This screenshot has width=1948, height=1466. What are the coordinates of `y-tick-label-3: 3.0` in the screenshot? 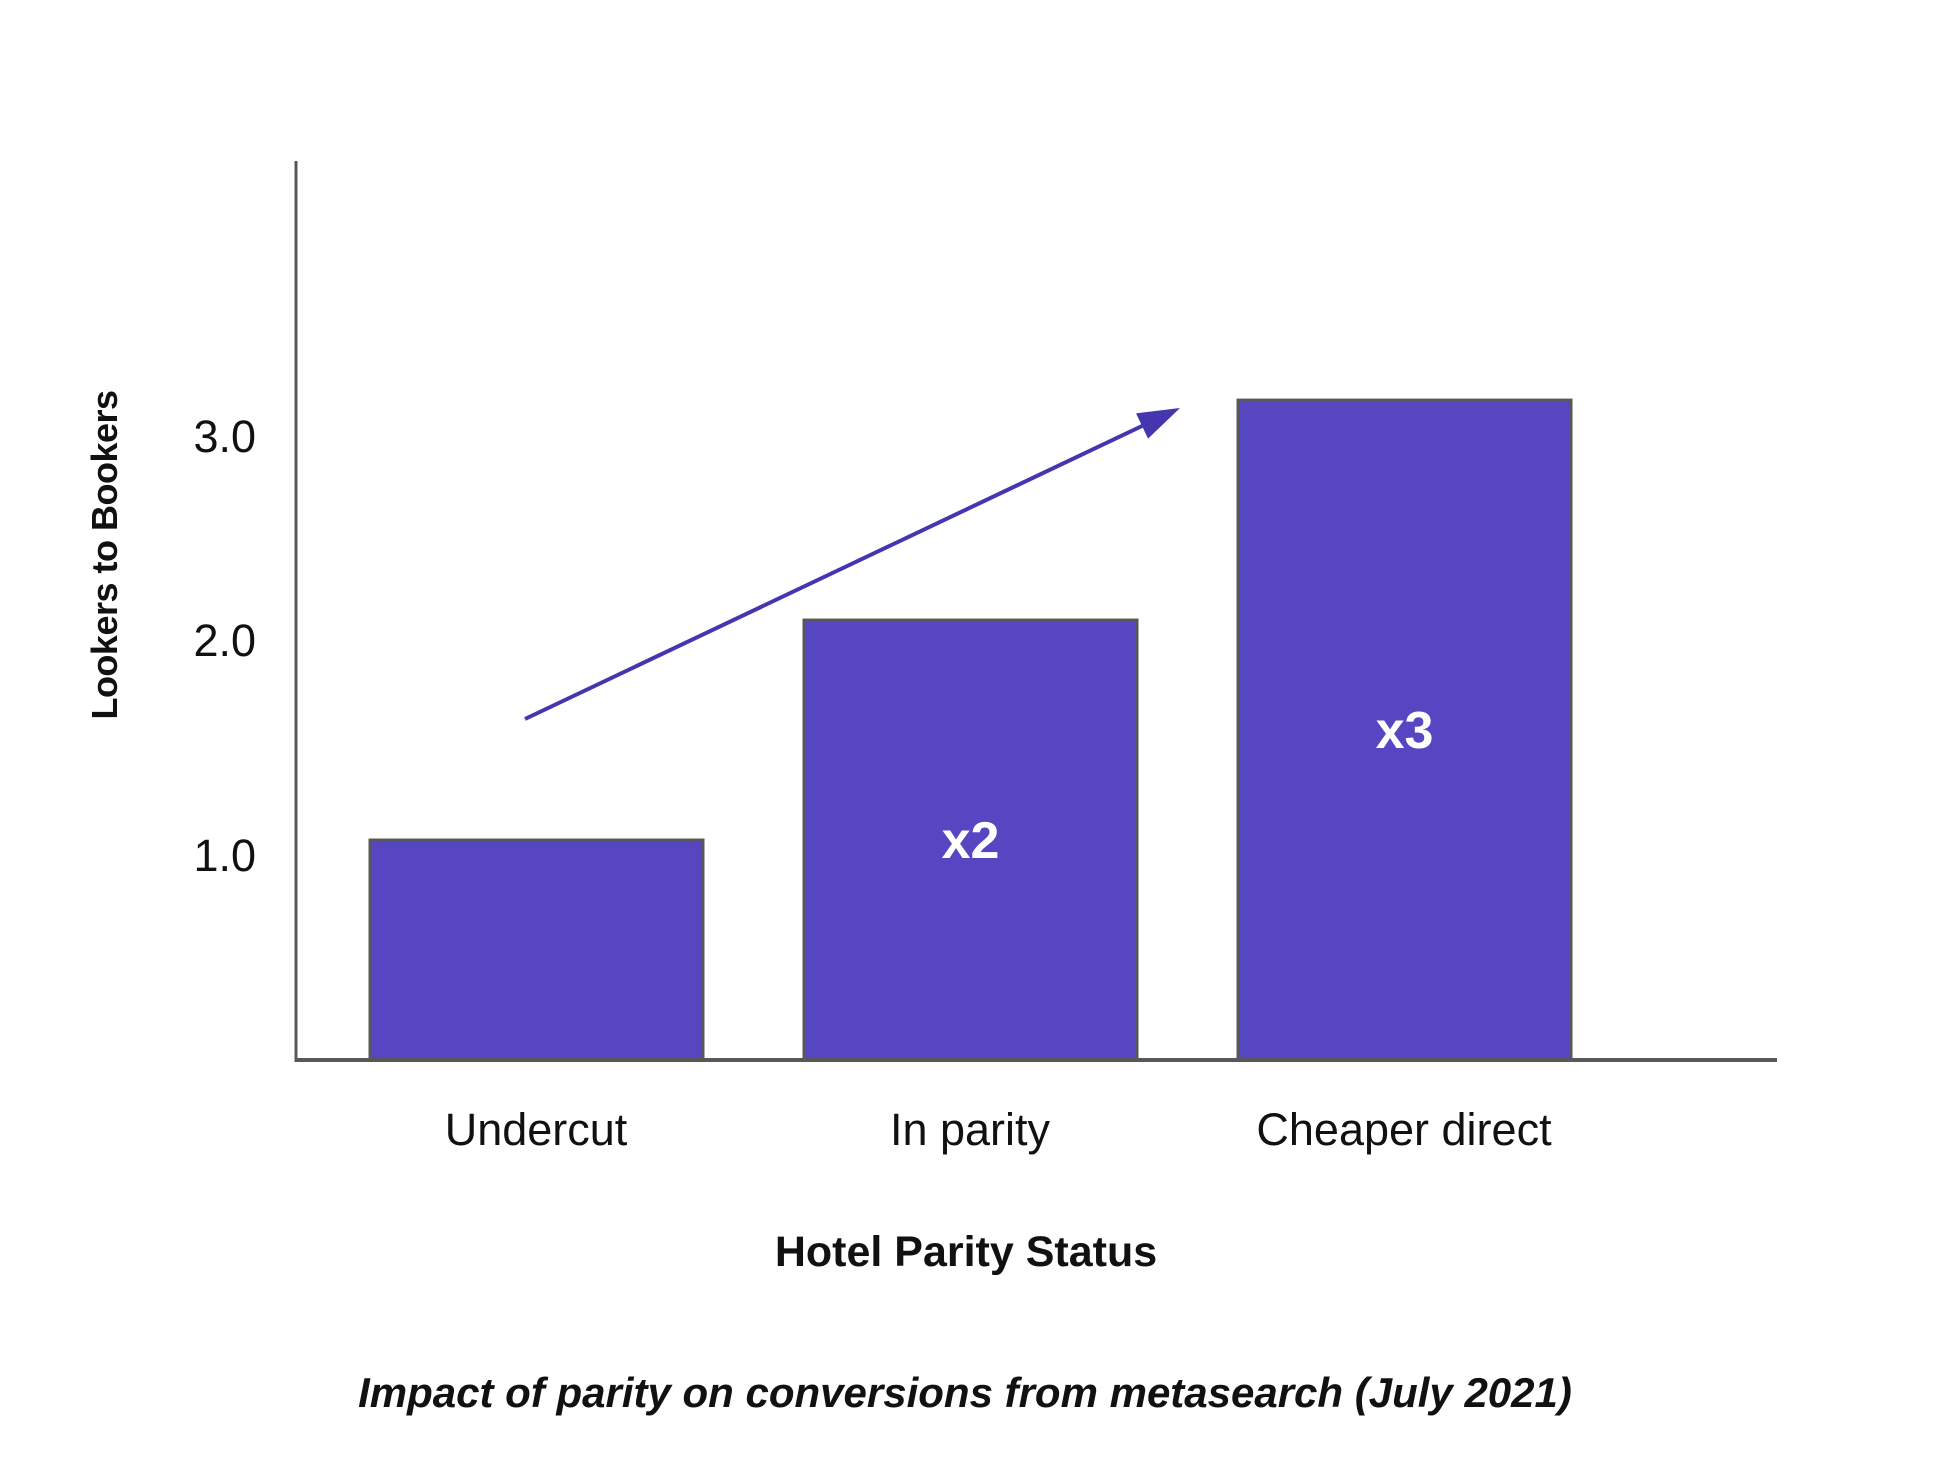 It's located at (224, 436).